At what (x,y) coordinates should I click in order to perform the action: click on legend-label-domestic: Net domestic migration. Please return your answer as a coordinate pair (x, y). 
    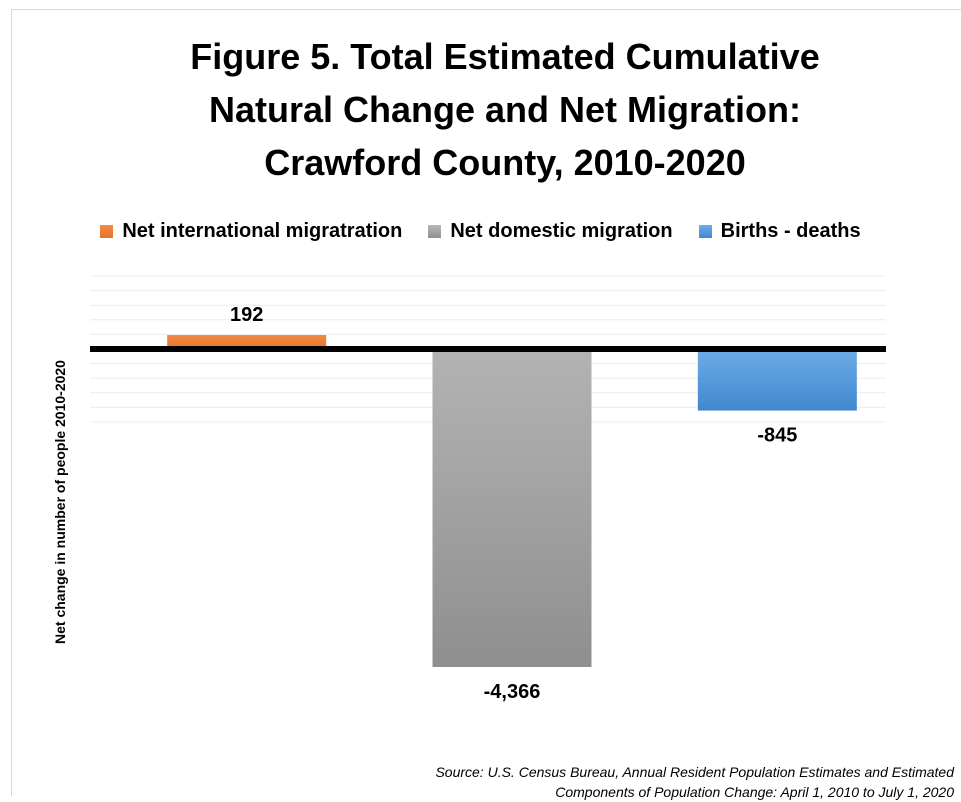
    Looking at the image, I should click on (561, 230).